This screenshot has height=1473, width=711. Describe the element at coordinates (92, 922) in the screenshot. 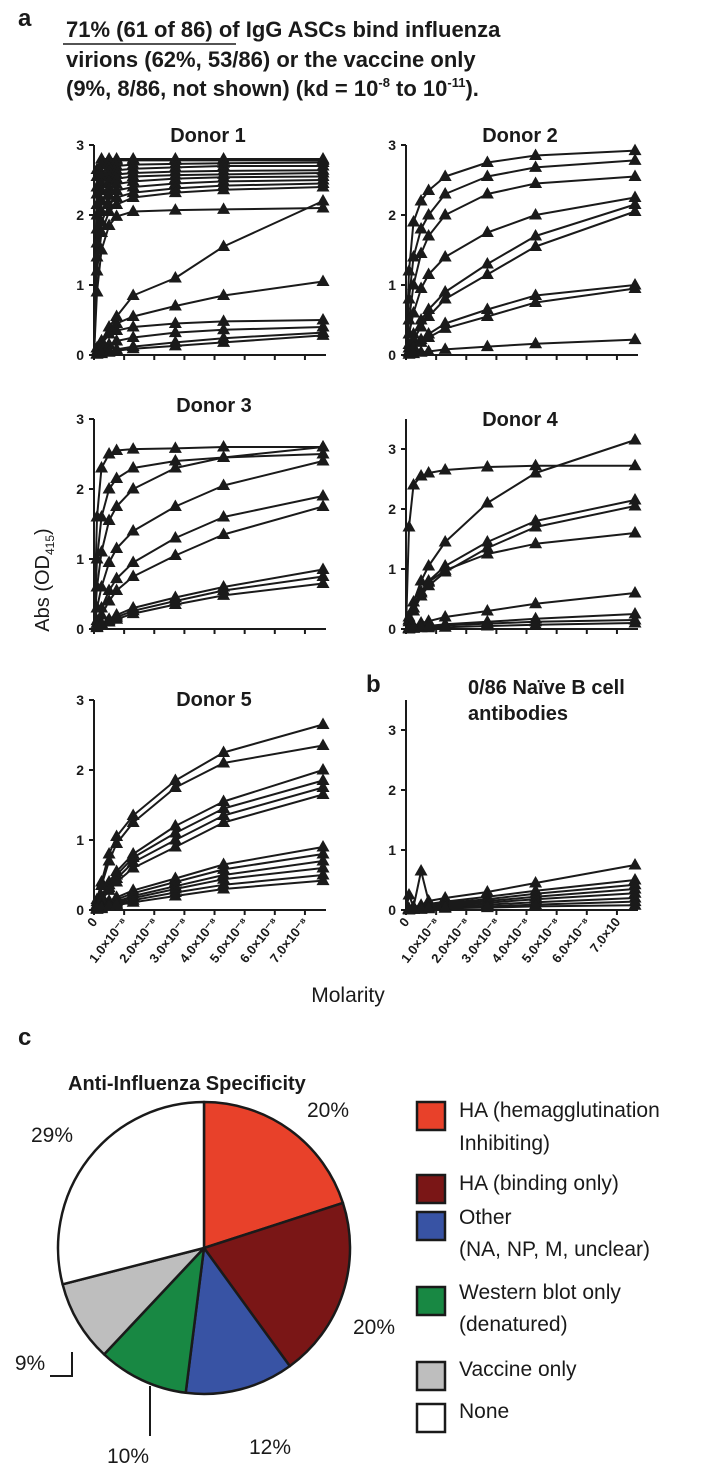

I see `panel-5-x-tick-label: 0` at that location.